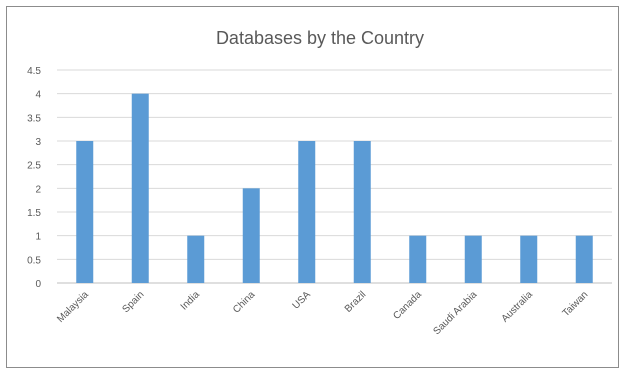 Image resolution: width=627 pixels, height=374 pixels. I want to click on x-tick-label: Taiwan, so click(576, 304).